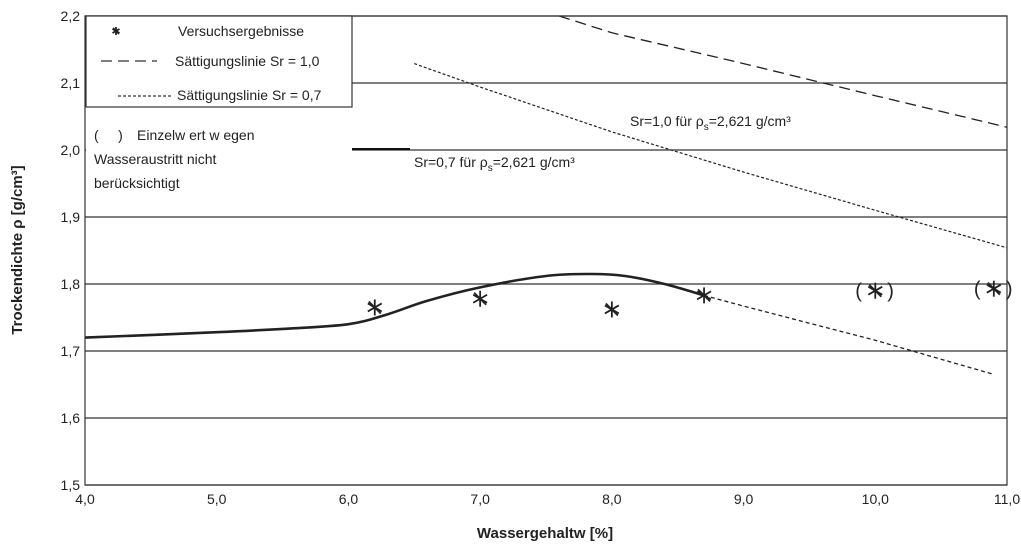  I want to click on y-tick-label: 2,0, so click(71, 150).